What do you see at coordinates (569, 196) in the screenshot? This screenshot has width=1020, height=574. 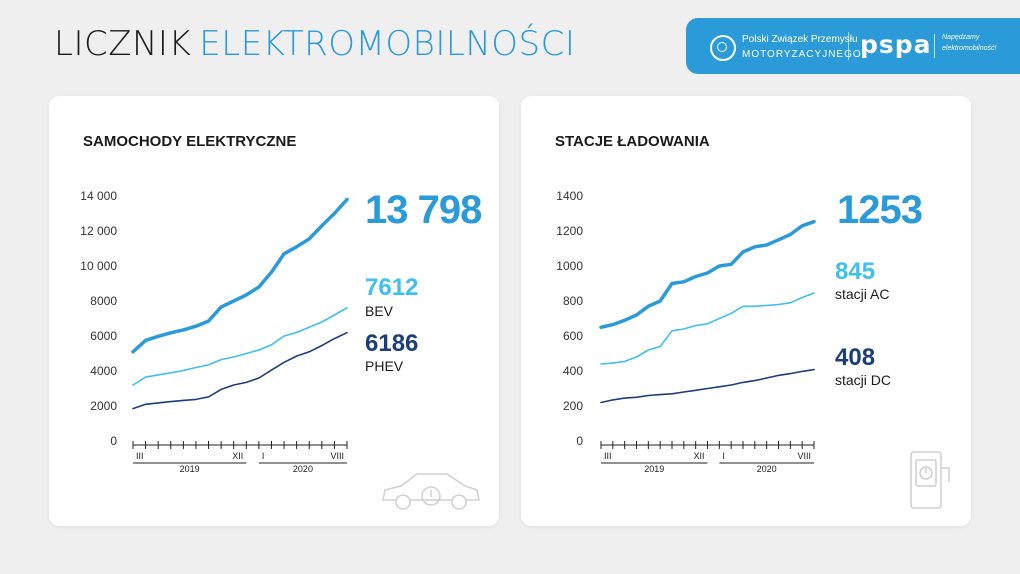 I see `y-tick-label: 1400` at bounding box center [569, 196].